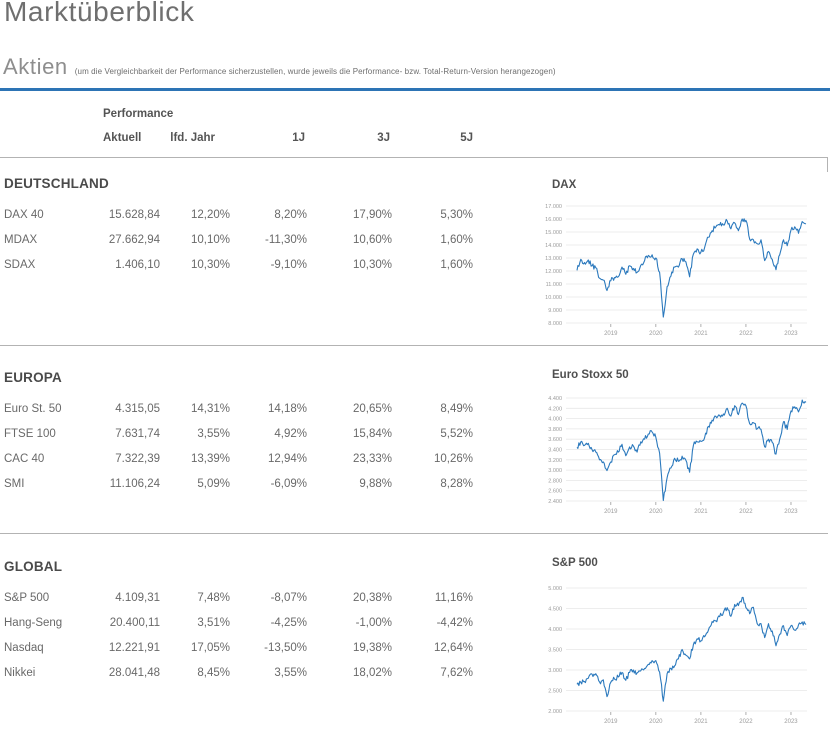 The height and width of the screenshot is (736, 833). What do you see at coordinates (30, 434) in the screenshot?
I see `row-label: FTSE 100` at bounding box center [30, 434].